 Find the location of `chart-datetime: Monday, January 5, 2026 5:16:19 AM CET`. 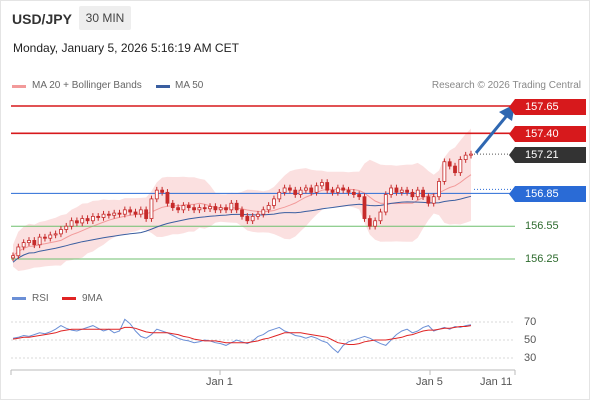

chart-datetime: Monday, January 5, 2026 5:16:19 AM CET is located at coordinates (126, 48).